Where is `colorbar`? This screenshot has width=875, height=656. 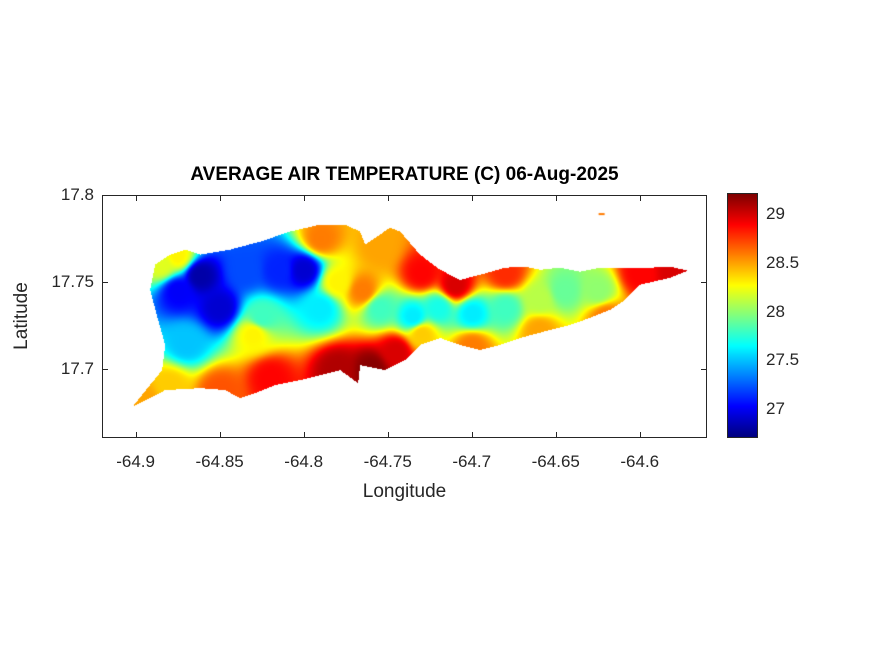 colorbar is located at coordinates (742, 315).